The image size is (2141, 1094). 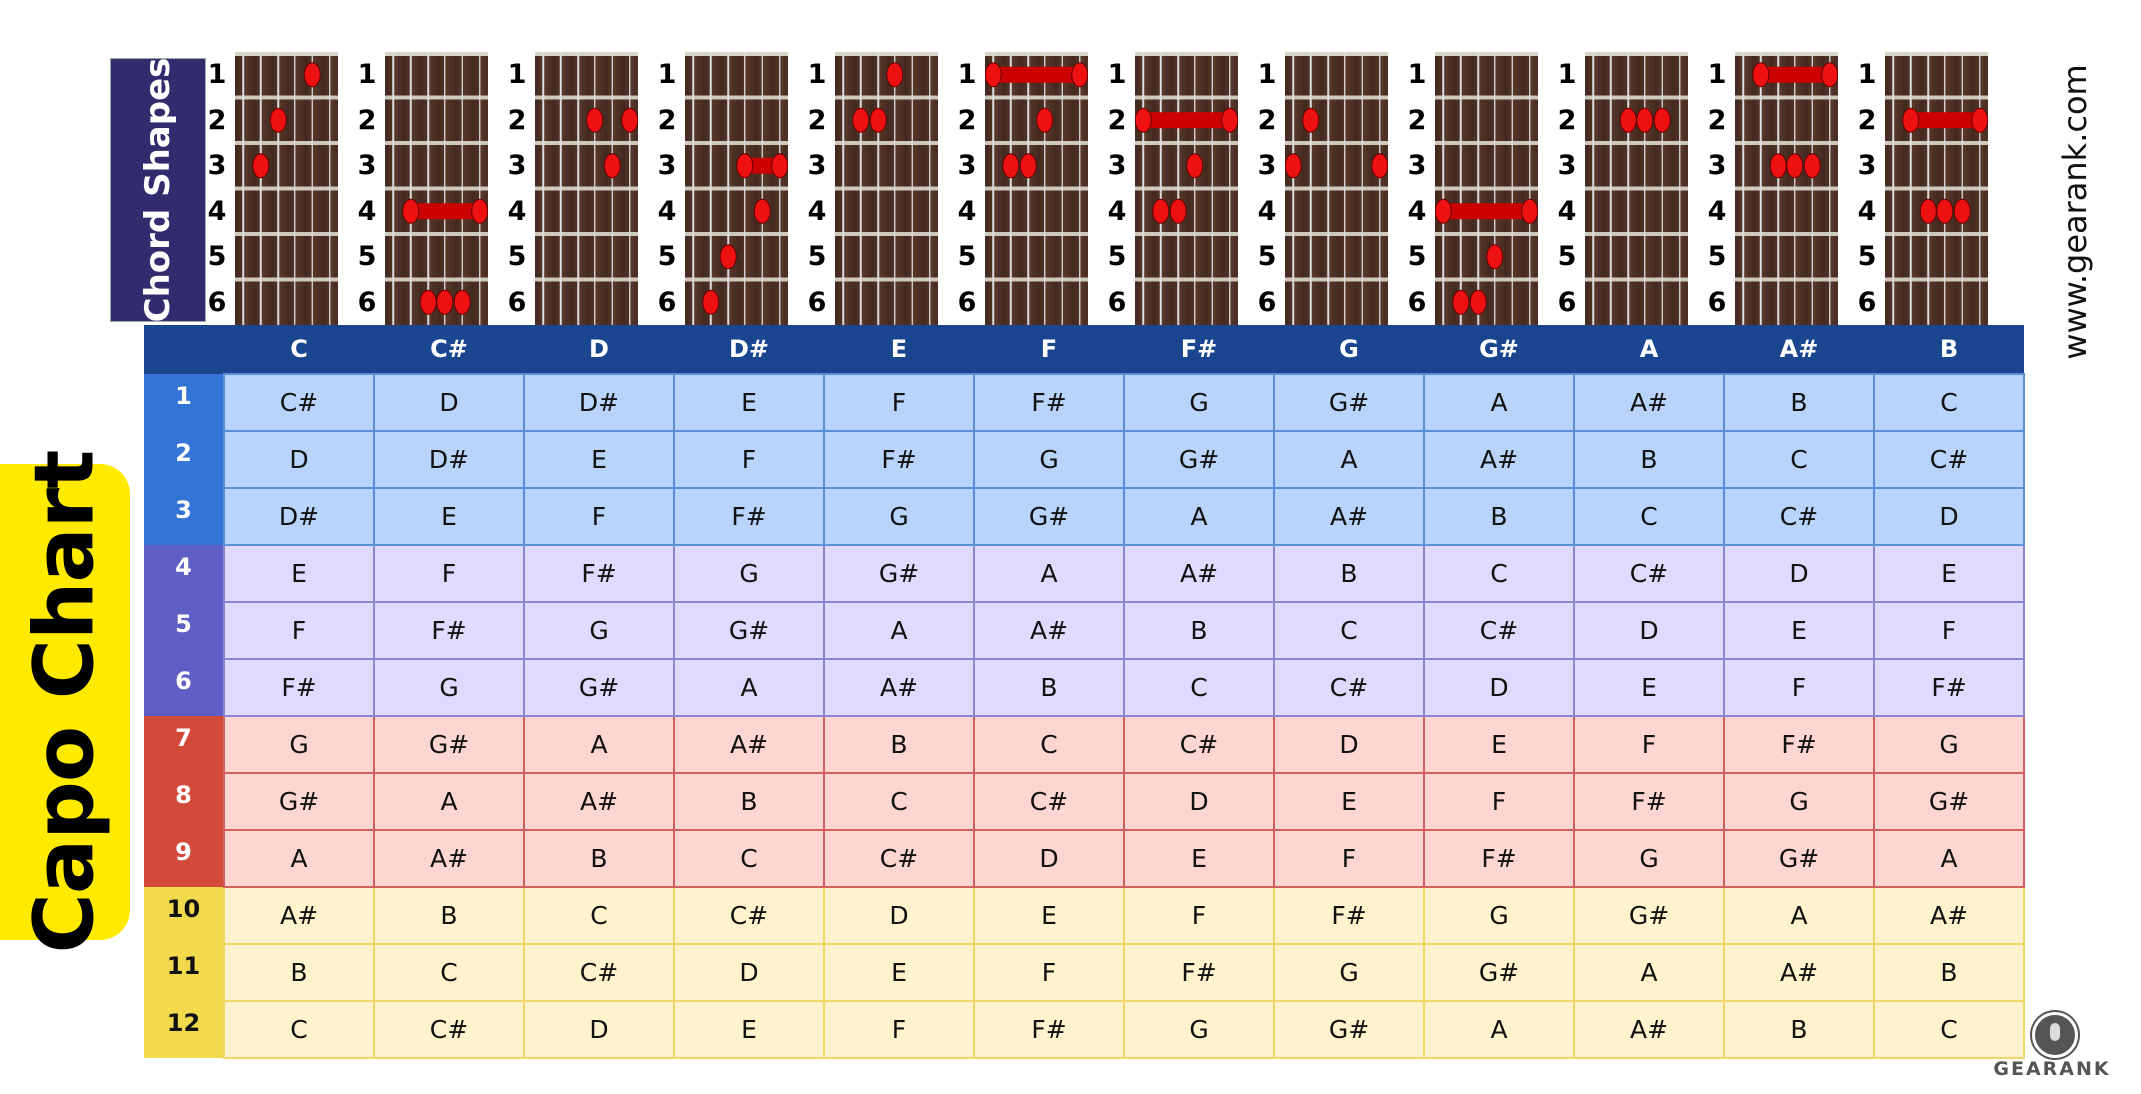 What do you see at coordinates (184, 349) in the screenshot?
I see `corner-cell` at bounding box center [184, 349].